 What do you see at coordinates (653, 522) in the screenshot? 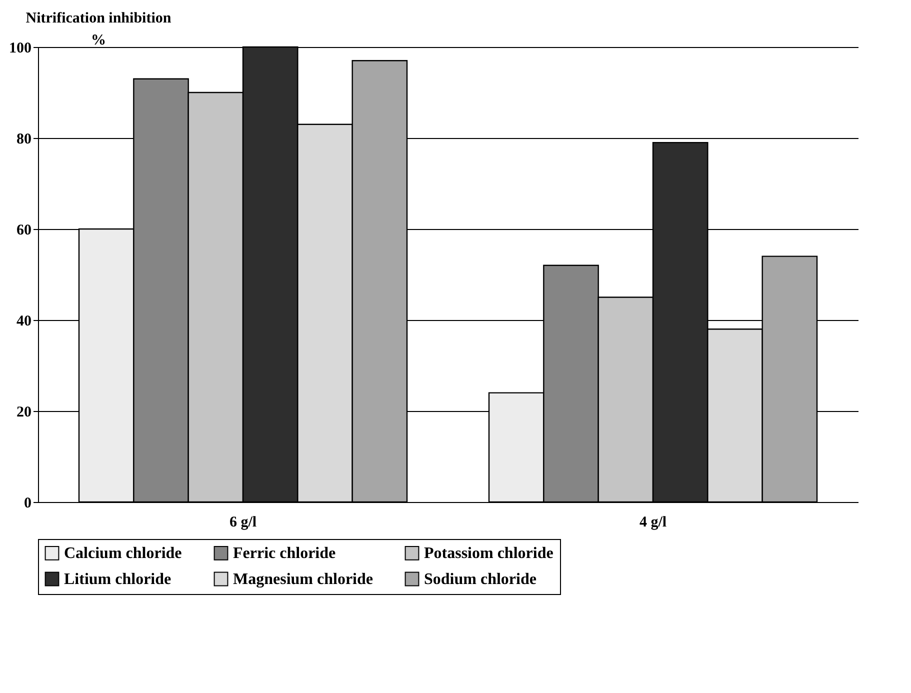
I see `x-tick-label: 4 g/l` at bounding box center [653, 522].